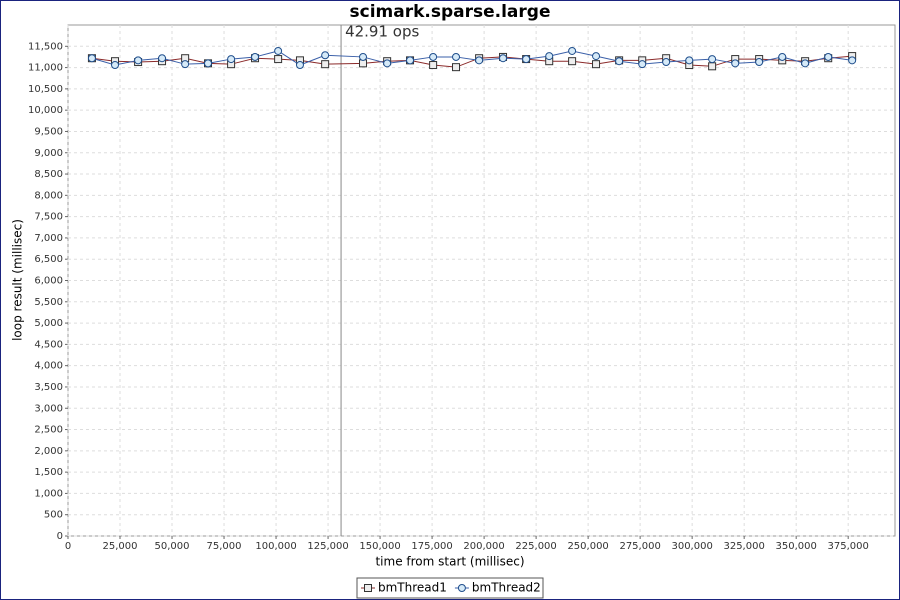  Describe the element at coordinates (48, 387) in the screenshot. I see `y-tick-label: 3,500` at that location.